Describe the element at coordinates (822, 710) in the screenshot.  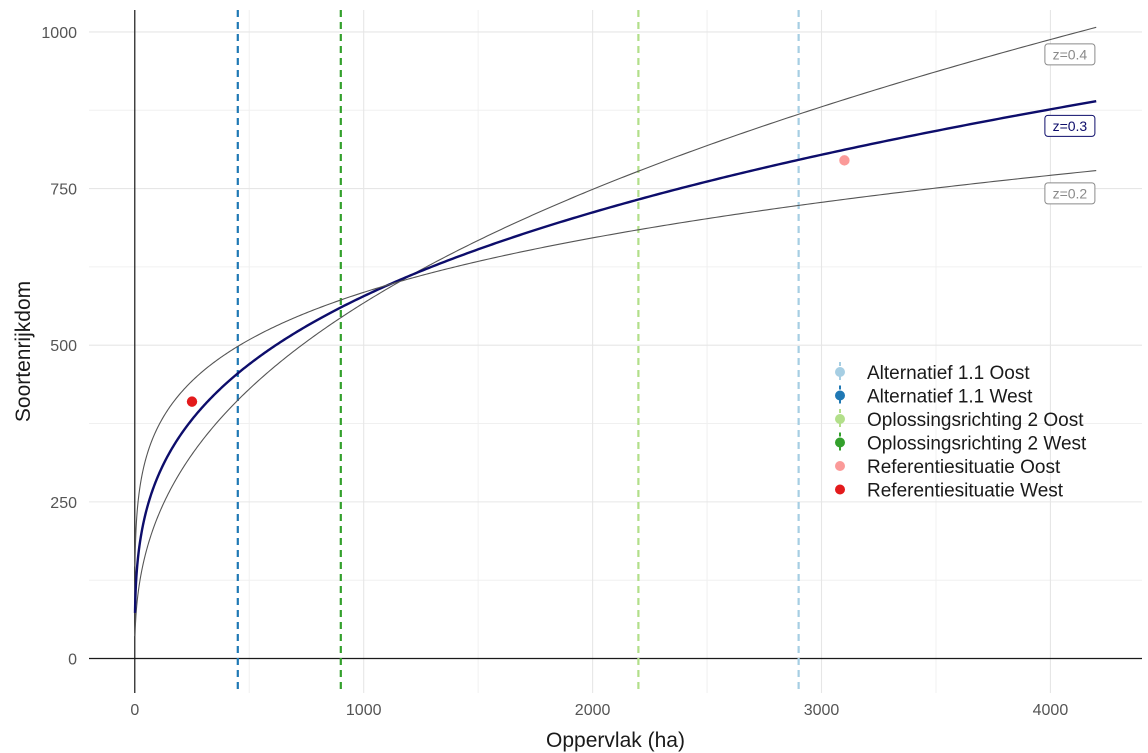
I see `x-tick-label: 3000` at that location.